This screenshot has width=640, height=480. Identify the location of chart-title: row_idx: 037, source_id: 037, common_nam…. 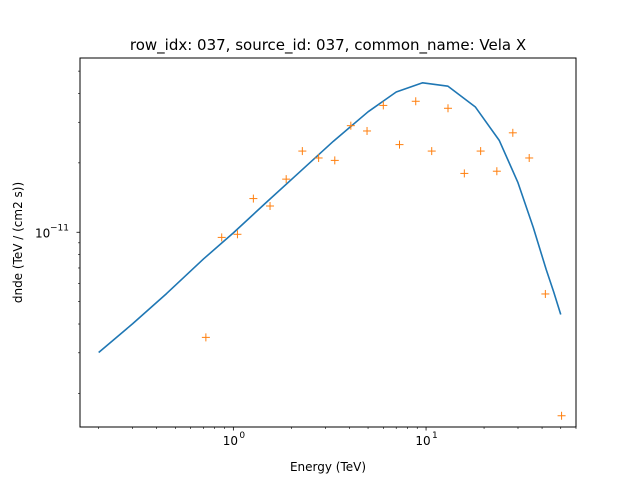
(328, 45).